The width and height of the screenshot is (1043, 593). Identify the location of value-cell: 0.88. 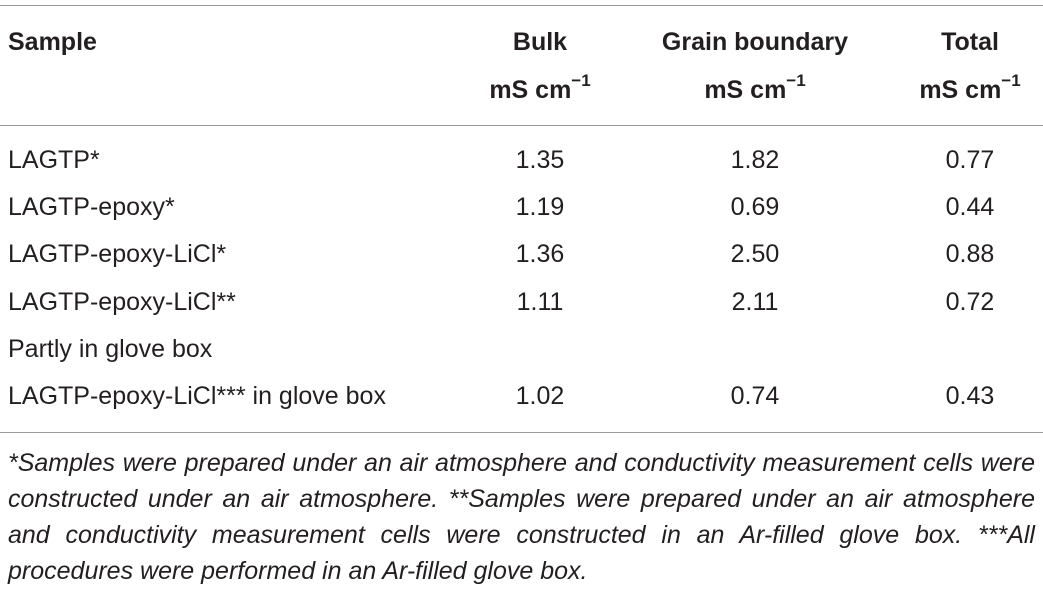
(970, 254).